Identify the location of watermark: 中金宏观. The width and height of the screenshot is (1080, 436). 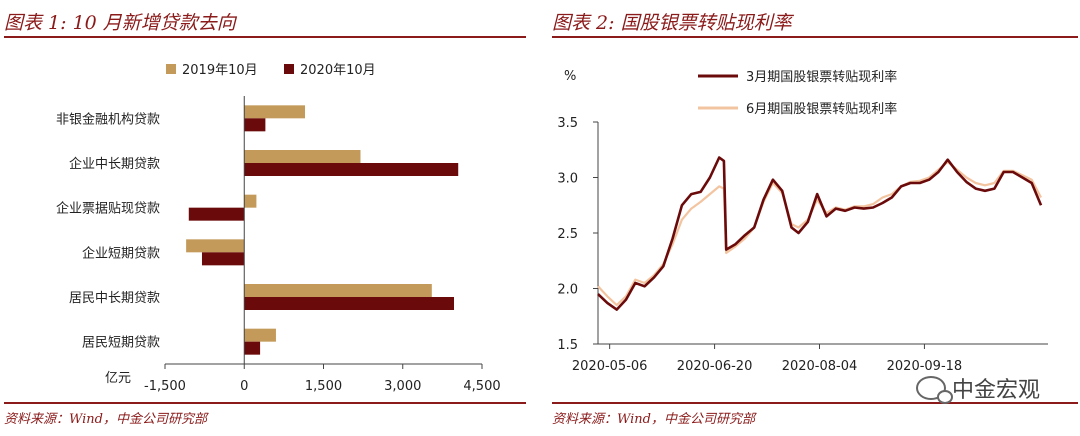
(977, 388).